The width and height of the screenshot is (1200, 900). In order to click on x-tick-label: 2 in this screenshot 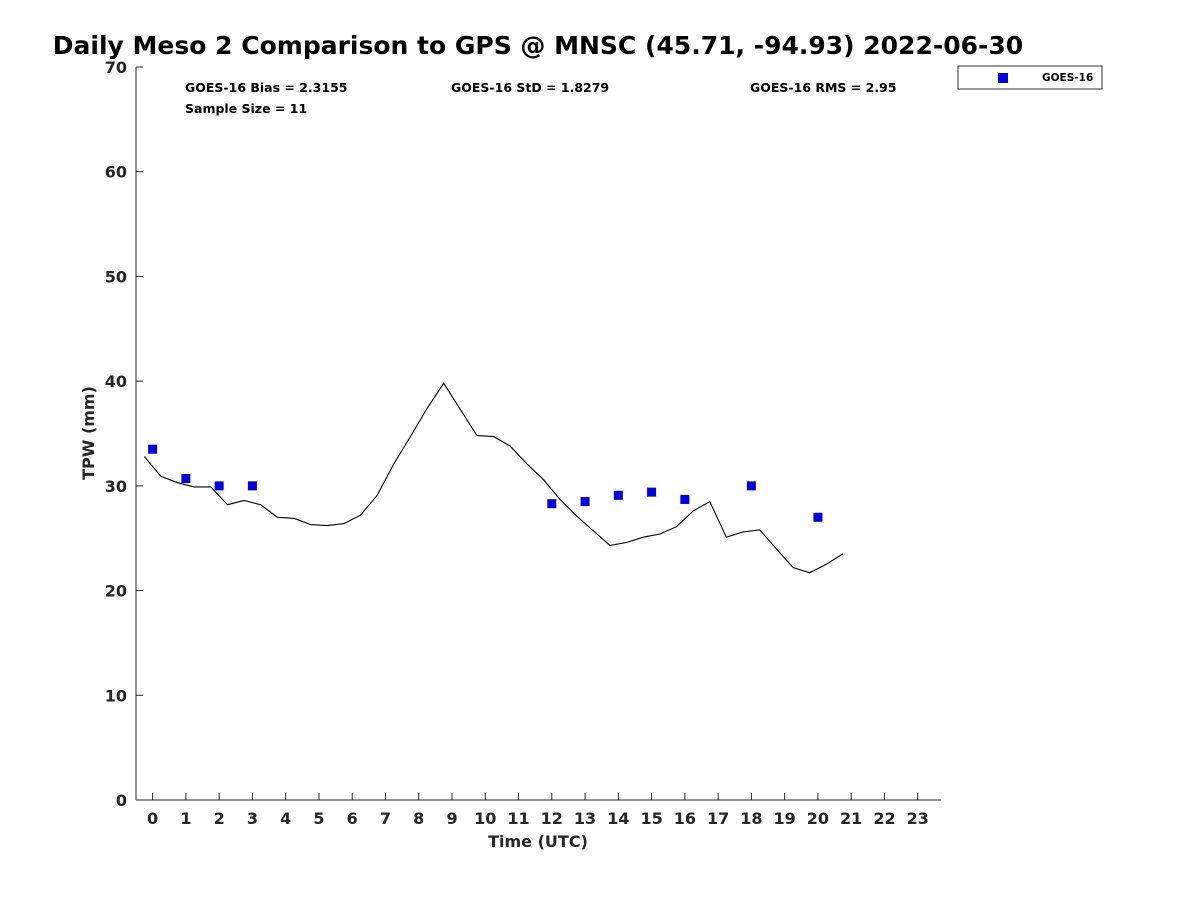, I will do `click(219, 818)`.